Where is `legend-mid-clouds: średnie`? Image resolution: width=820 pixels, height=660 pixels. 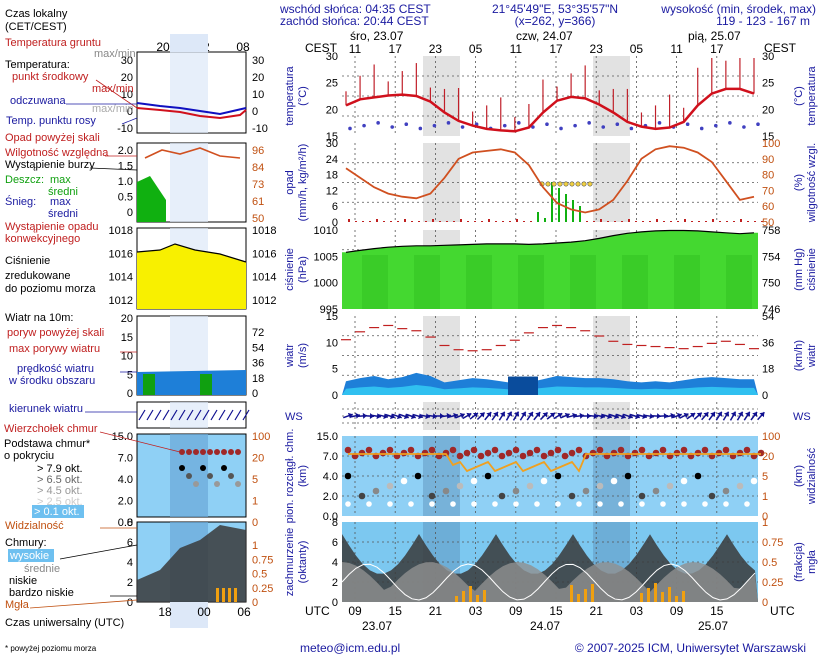 legend-mid-clouds: średnie is located at coordinates (42, 569).